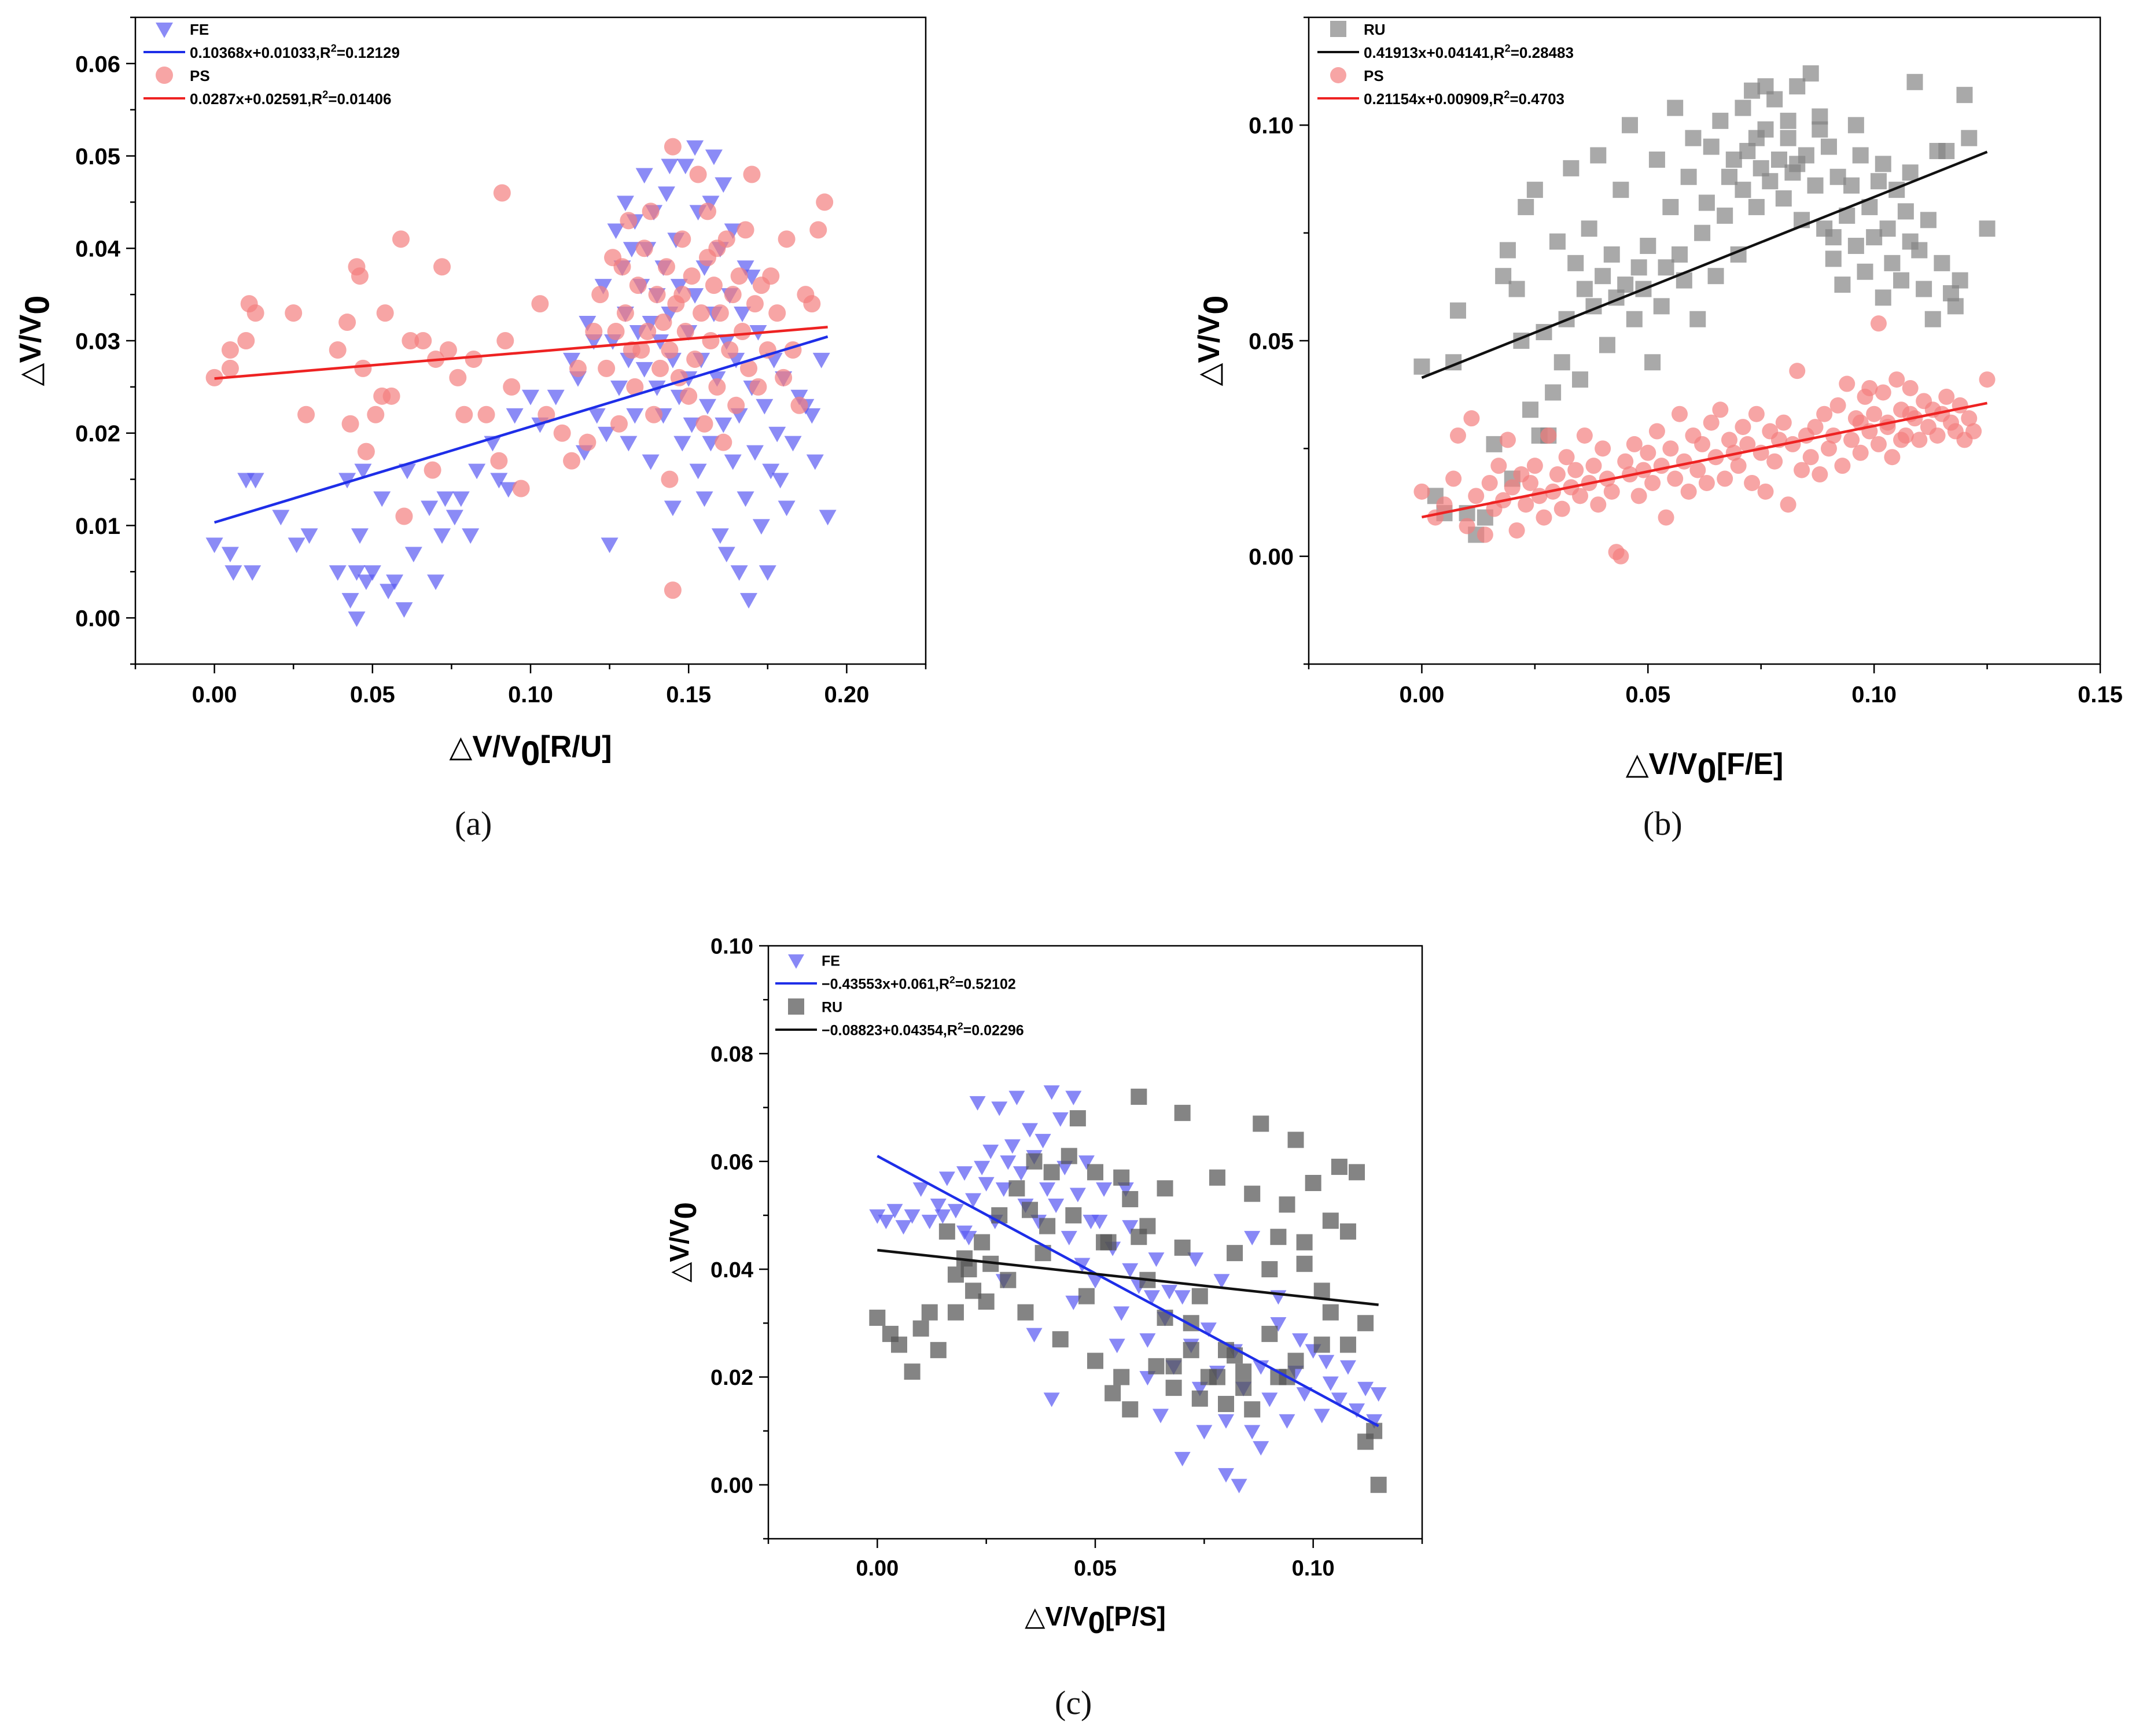 The image size is (2139, 1736). What do you see at coordinates (1647, 694) in the screenshot?
I see `x-tick-label: 0.05` at bounding box center [1647, 694].